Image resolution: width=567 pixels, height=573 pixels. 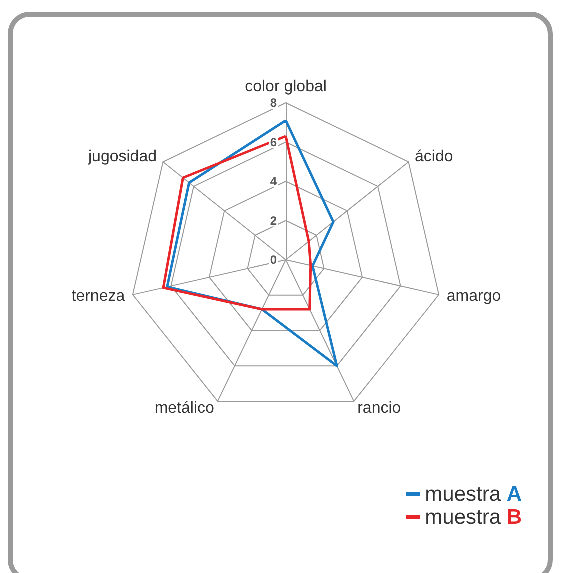 I want to click on spoke-label: rancio, so click(x=380, y=409).